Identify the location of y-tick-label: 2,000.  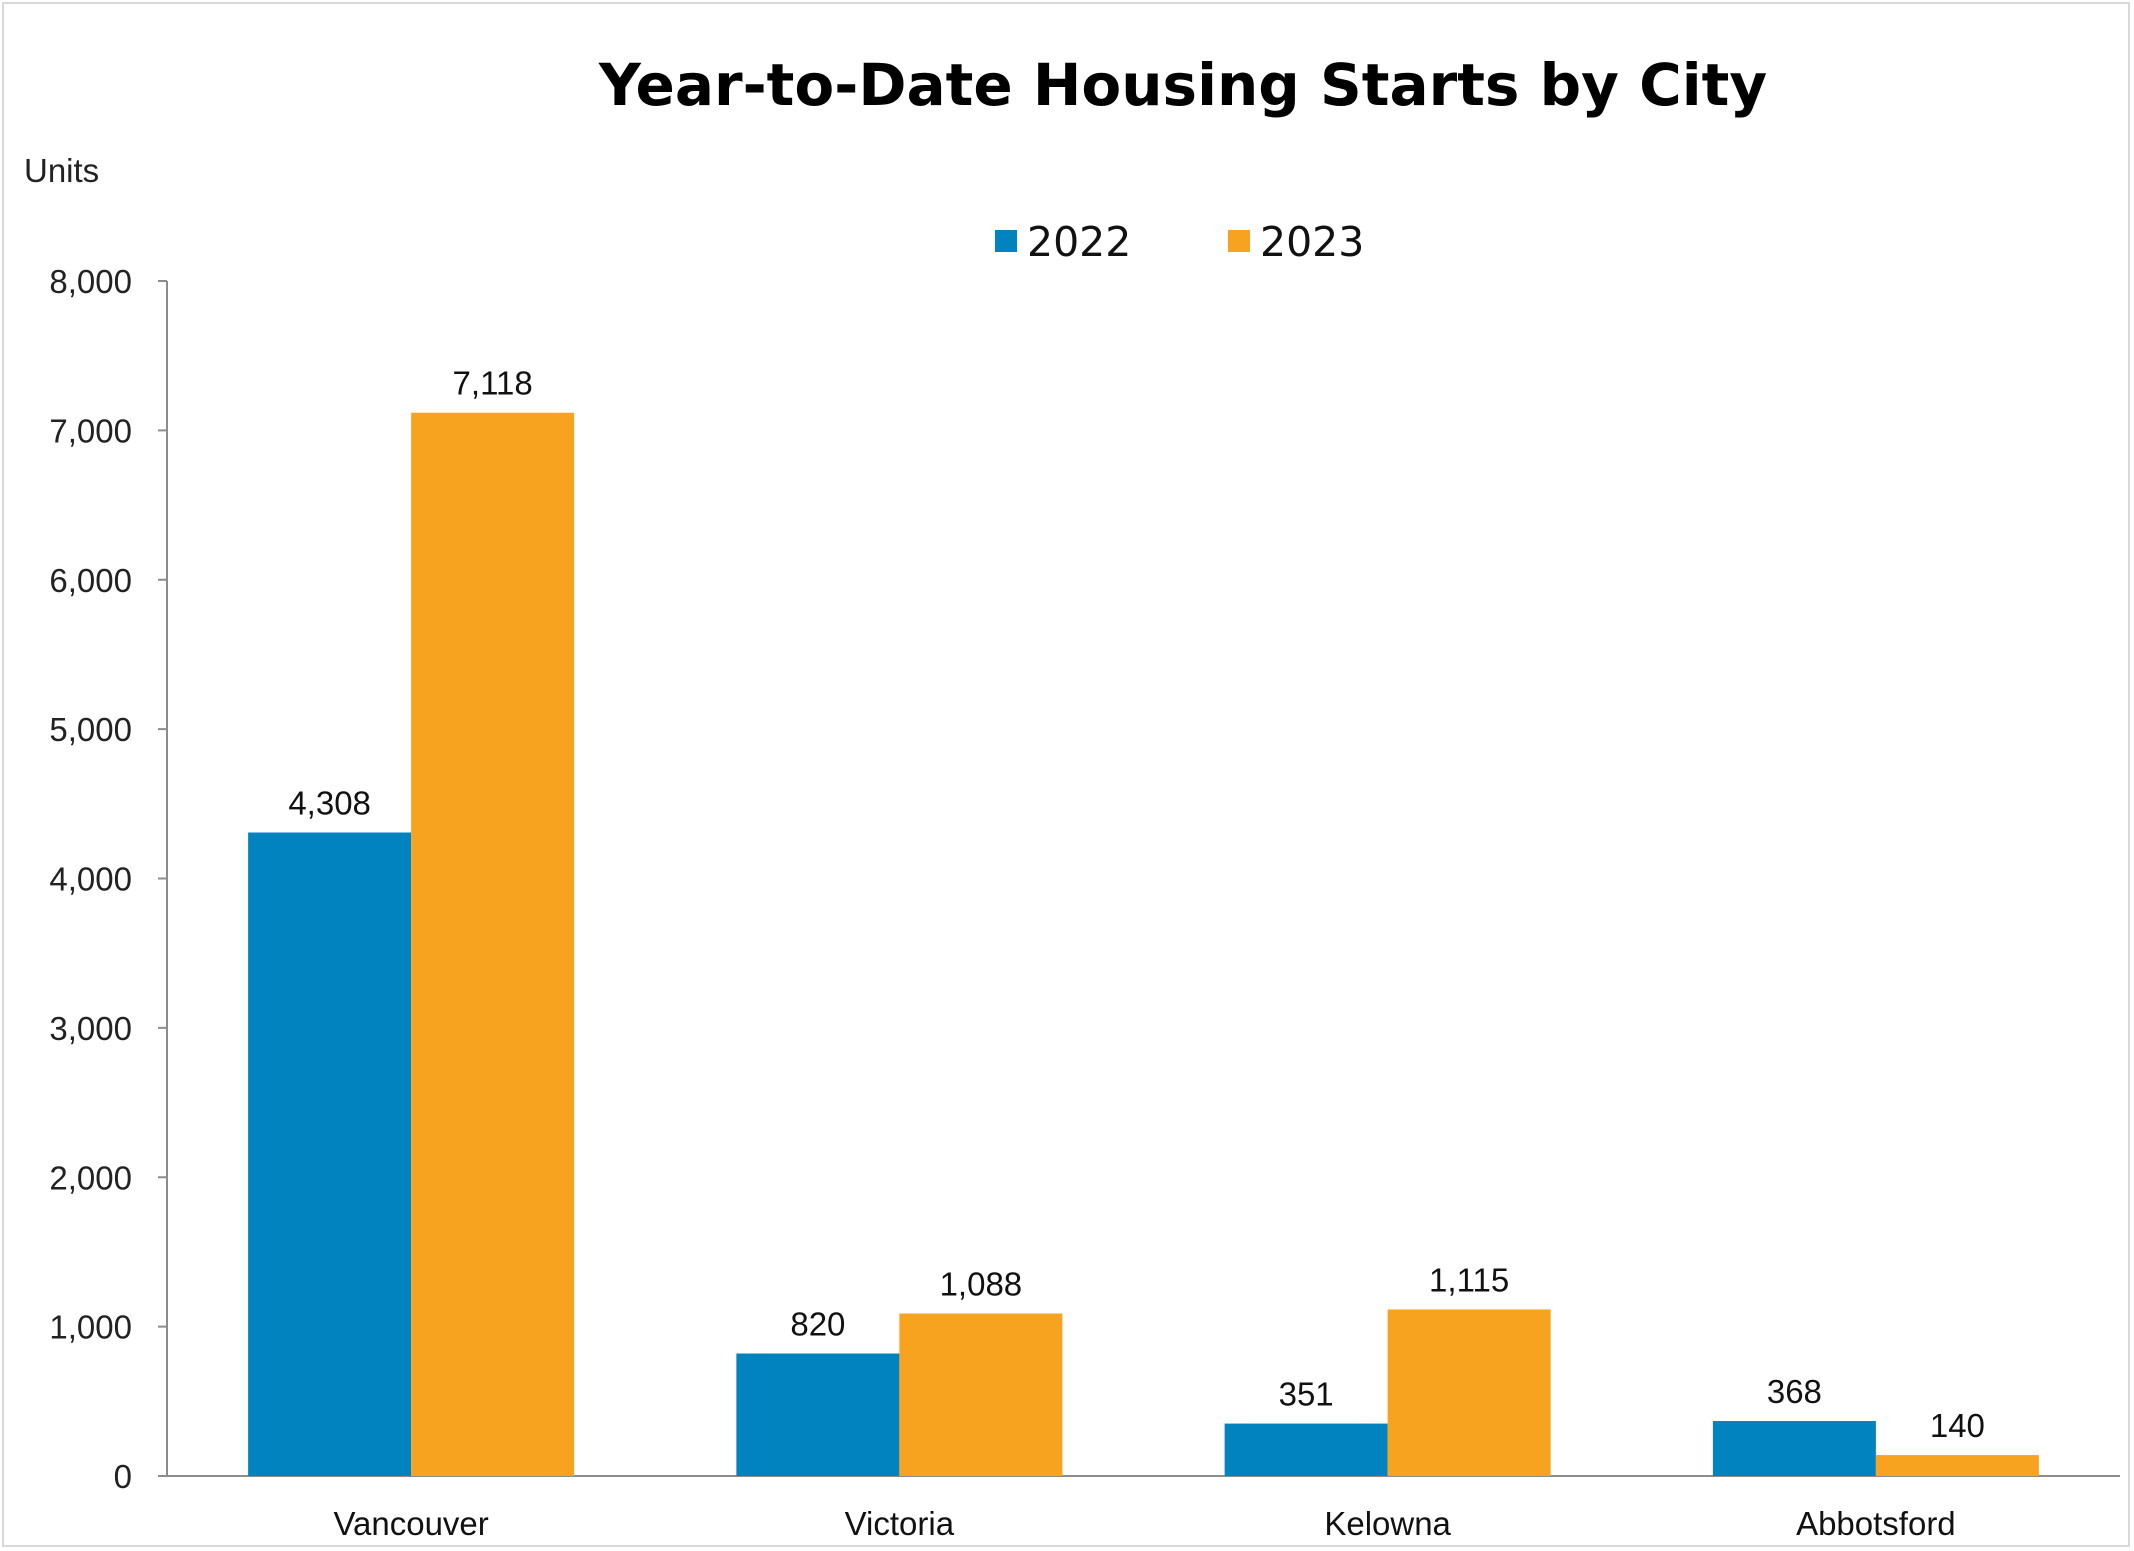
(90, 1177).